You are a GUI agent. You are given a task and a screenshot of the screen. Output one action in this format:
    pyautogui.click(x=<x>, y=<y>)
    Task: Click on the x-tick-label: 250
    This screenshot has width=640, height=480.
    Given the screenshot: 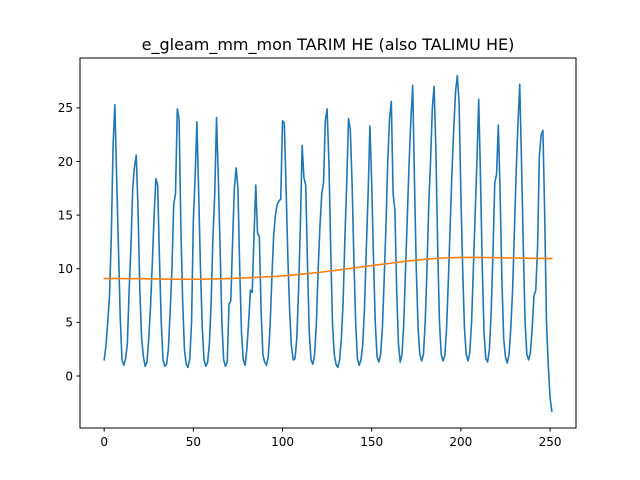 What is the action you would take?
    pyautogui.click(x=550, y=442)
    